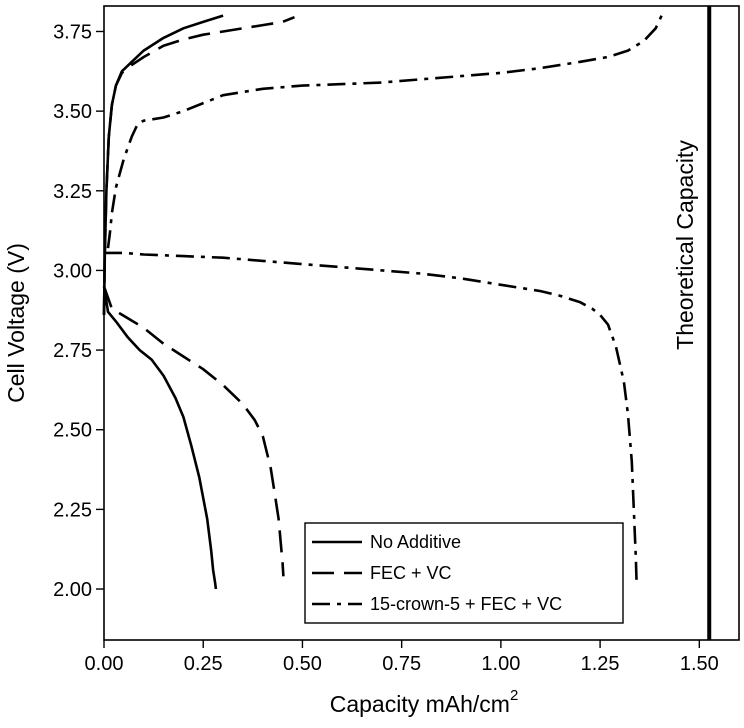  Describe the element at coordinates (699, 664) in the screenshot. I see `x-tick-label: 1.50` at that location.